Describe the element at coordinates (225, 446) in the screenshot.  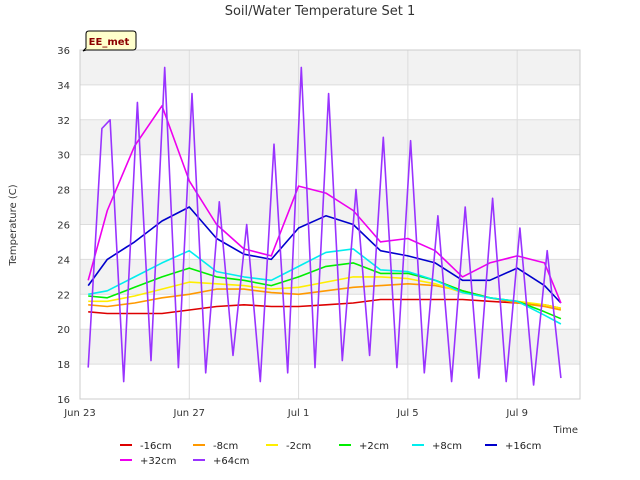
I see `legend-label: -8cm` at that location.